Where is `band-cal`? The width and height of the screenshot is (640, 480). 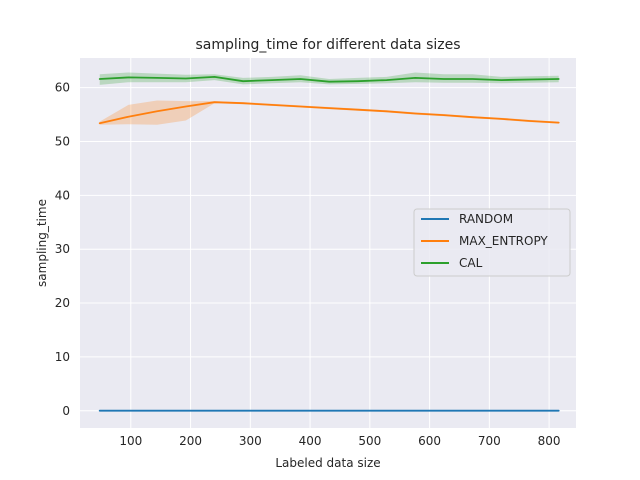
band-cal is located at coordinates (329, 78).